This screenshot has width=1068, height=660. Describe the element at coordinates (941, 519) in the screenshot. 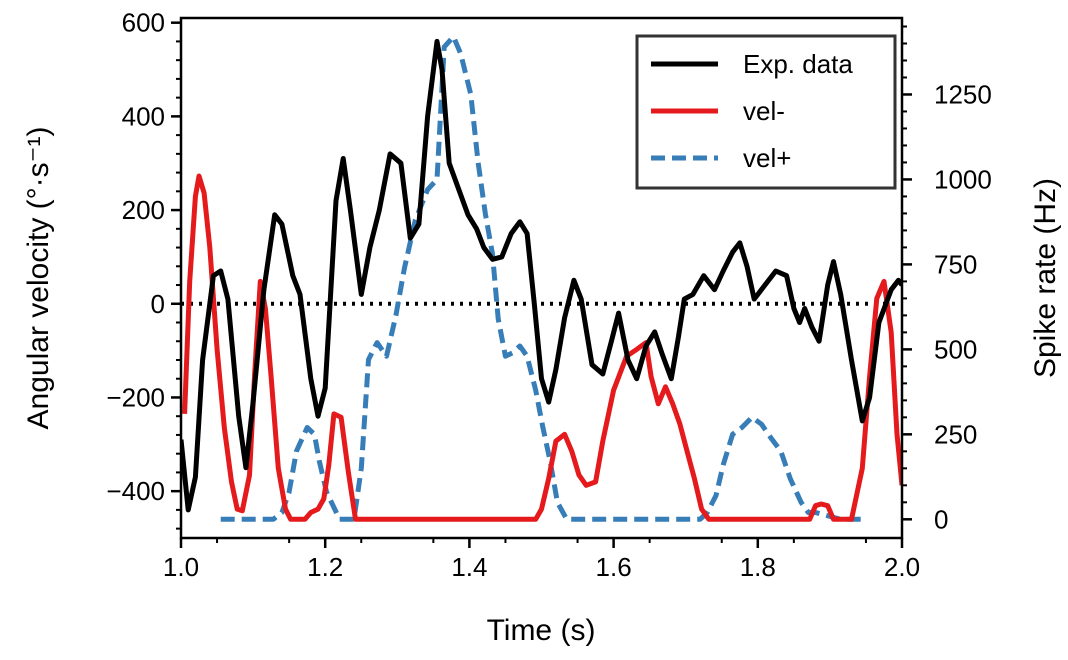

I see `y-right-tick-label: 0` at that location.